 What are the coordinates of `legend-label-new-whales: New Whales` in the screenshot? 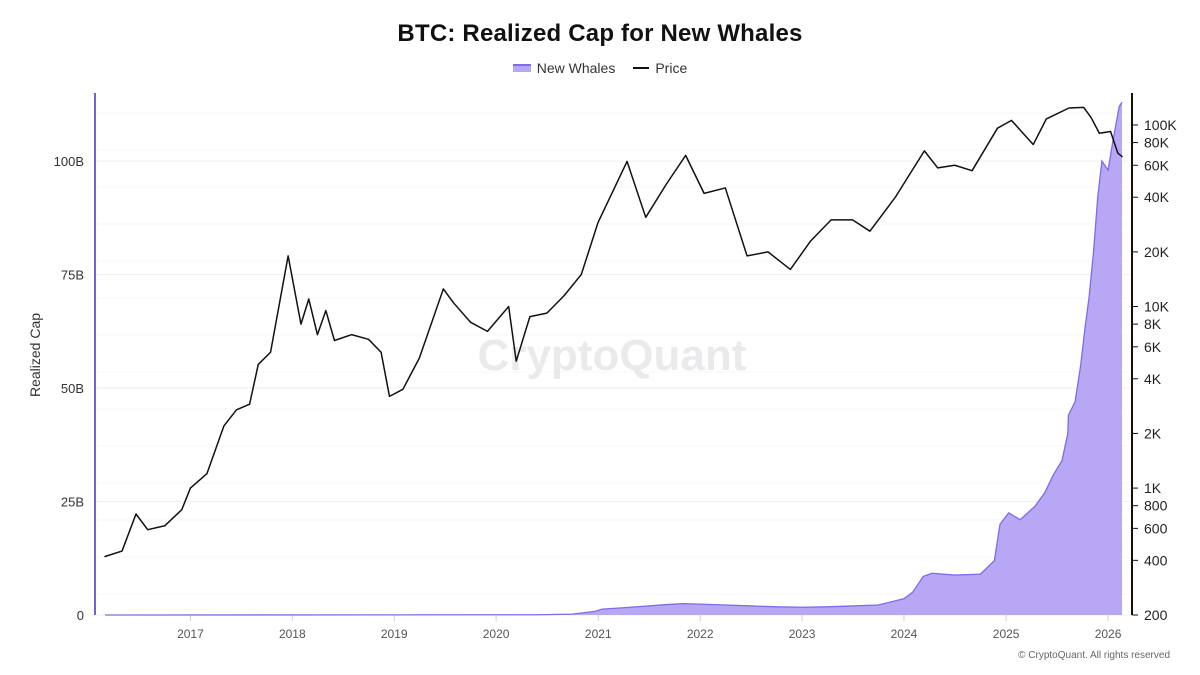 It's located at (576, 68).